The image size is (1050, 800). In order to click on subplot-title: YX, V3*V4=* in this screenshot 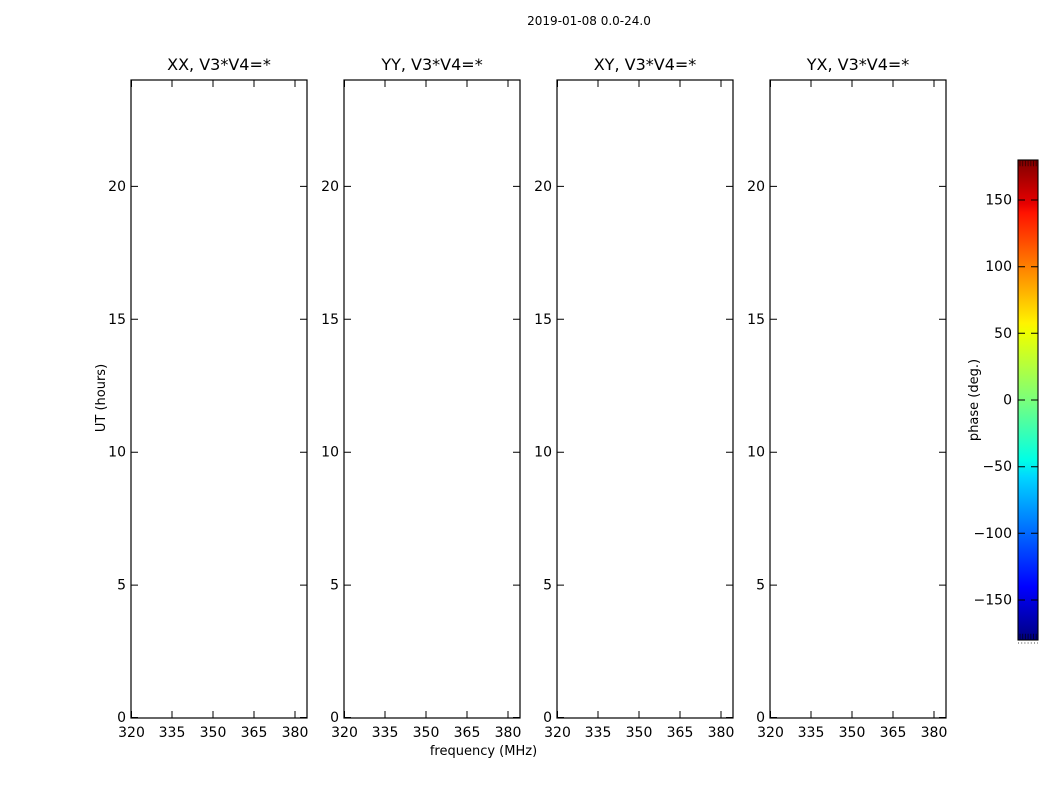, I will do `click(858, 64)`.